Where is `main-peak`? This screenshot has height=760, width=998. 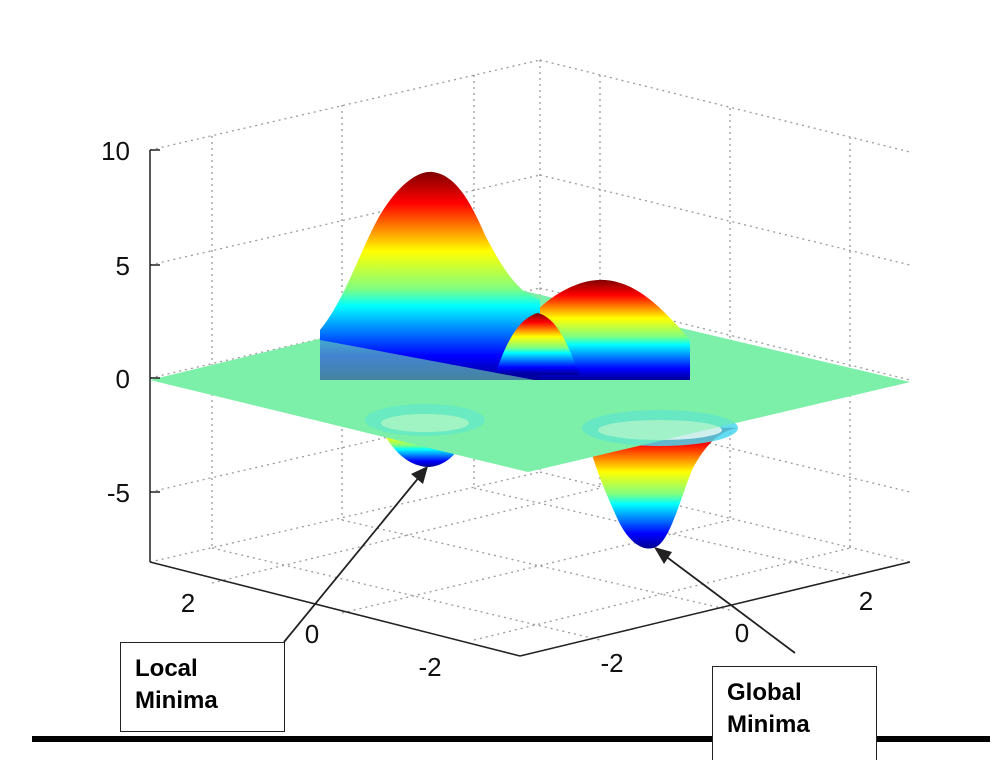 main-peak is located at coordinates (430, 275).